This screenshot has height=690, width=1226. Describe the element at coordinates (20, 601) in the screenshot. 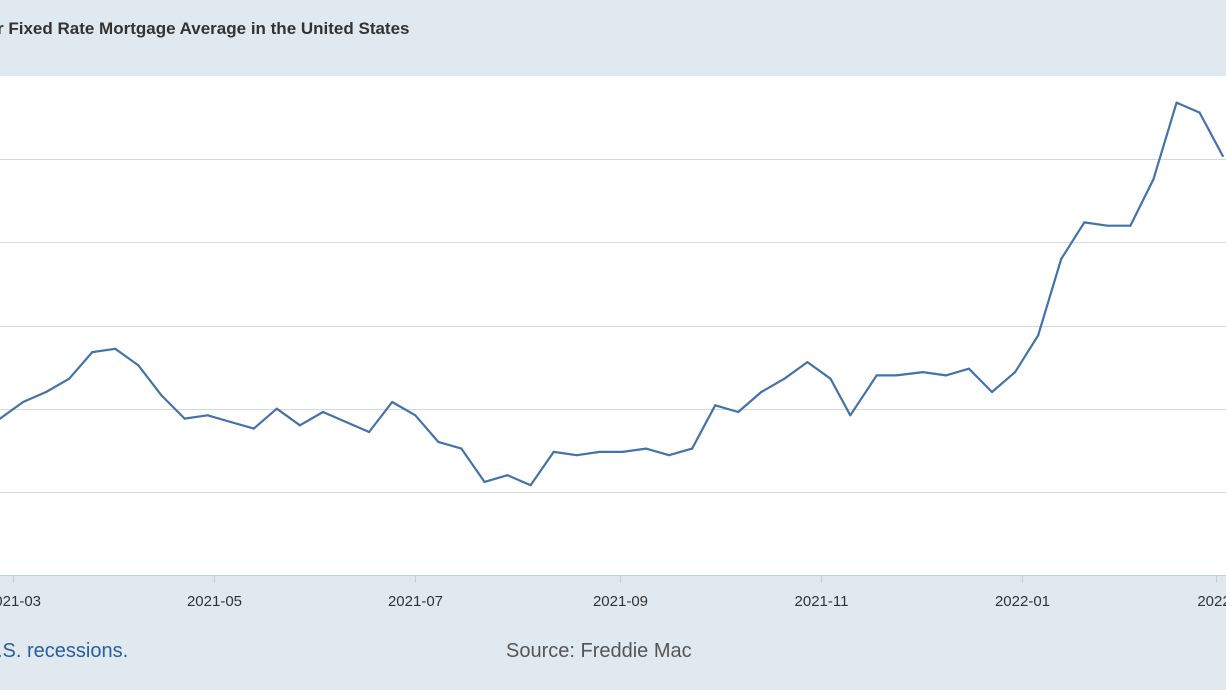

I see `x-tick-label: 2021-03` at that location.